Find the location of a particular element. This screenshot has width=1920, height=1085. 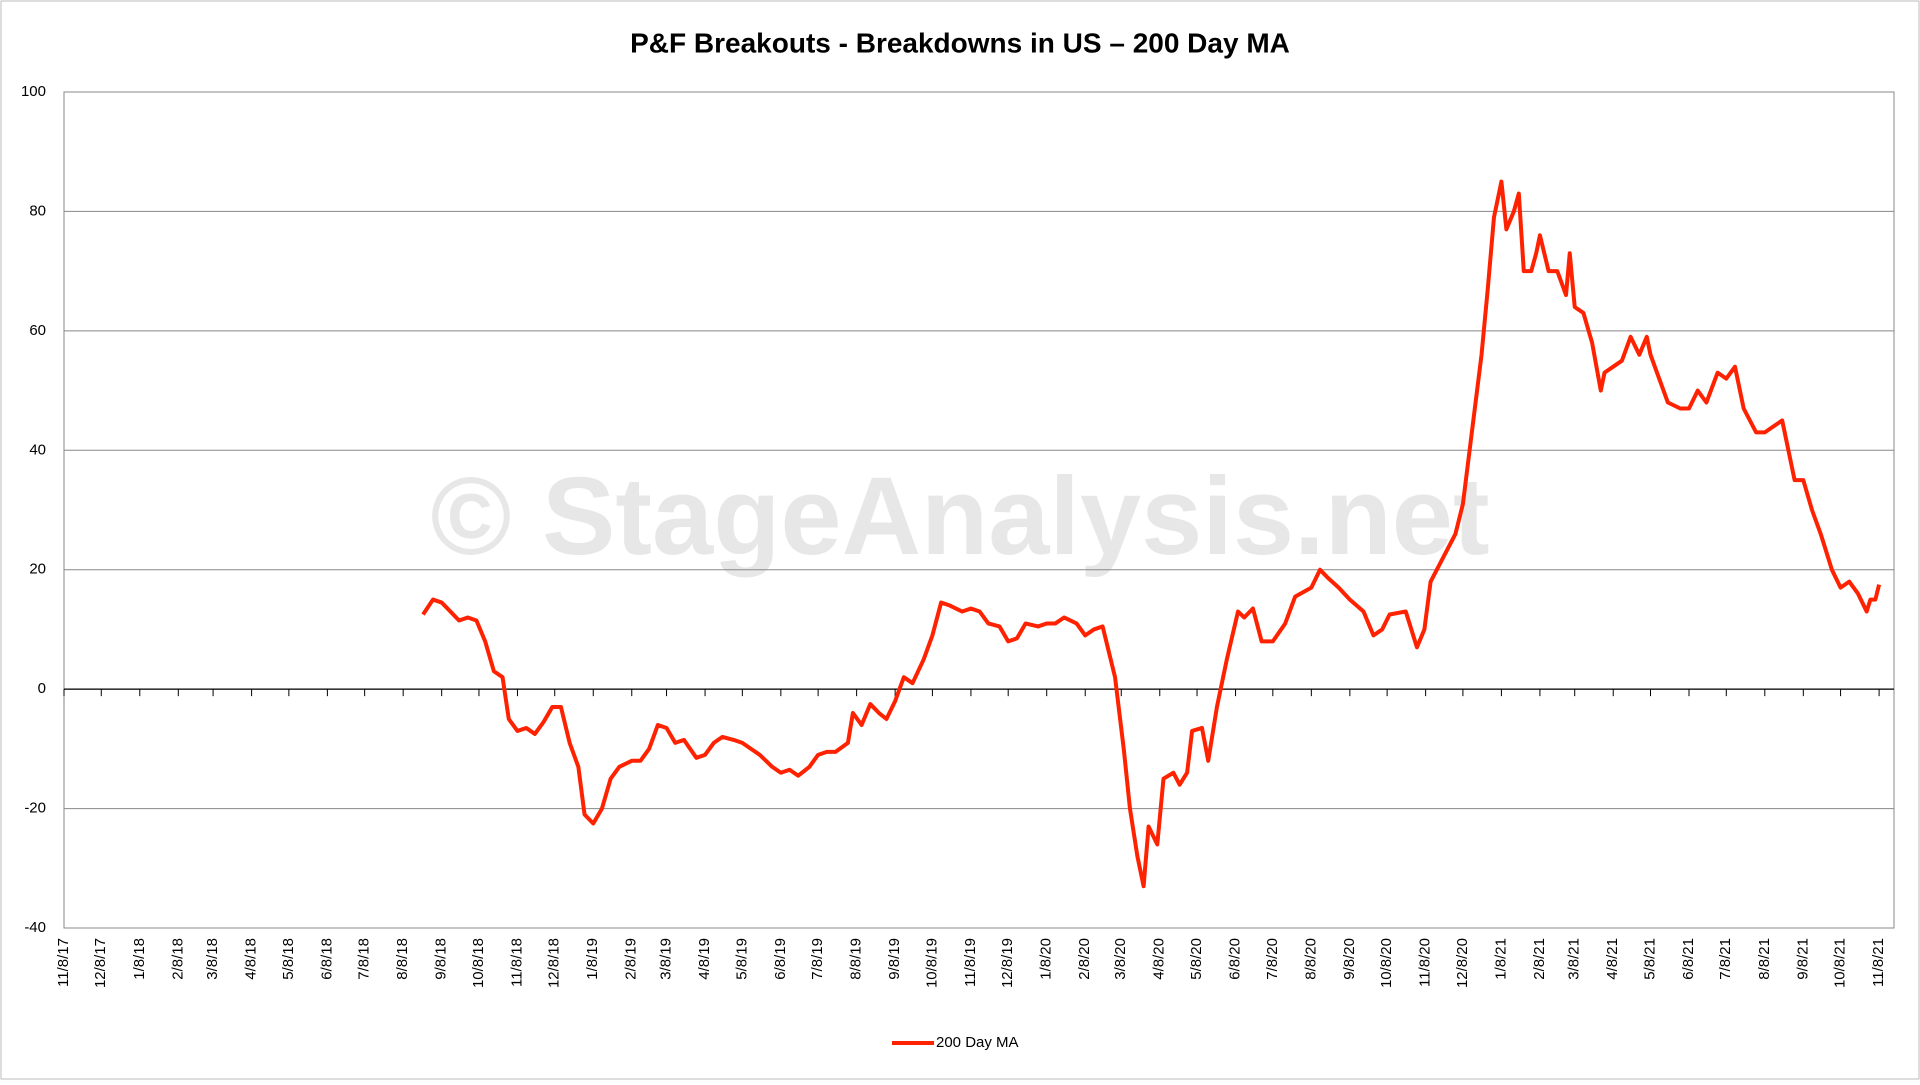

x-tick-label: 11/8/17 is located at coordinates (63, 962).